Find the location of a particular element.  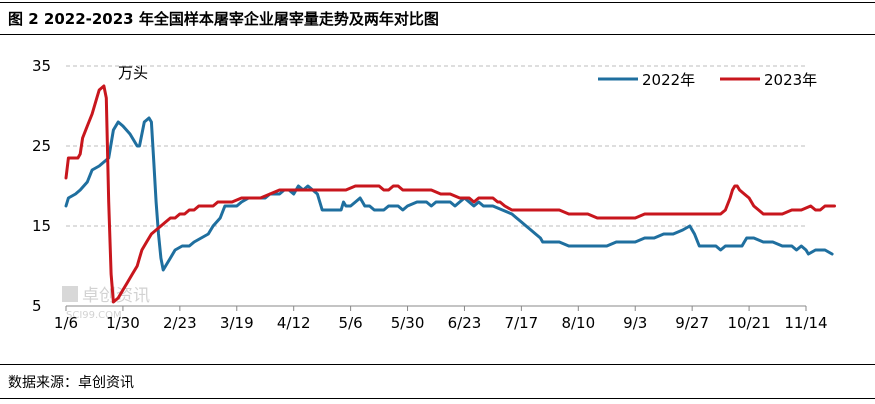

figure-title: 图 2 2022-2023 年全国样本屠宰企业屠宰量走势及两年对比图 is located at coordinates (223, 19).